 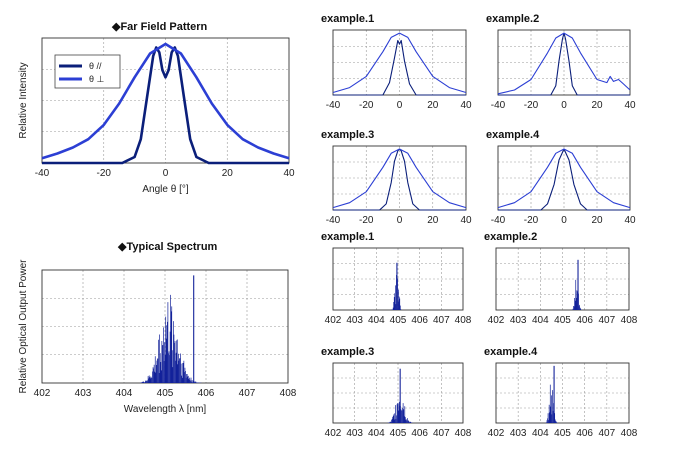 I want to click on chart-ff-ex4: -40 -20 0 20 40 example.4, so click(x=561, y=177).